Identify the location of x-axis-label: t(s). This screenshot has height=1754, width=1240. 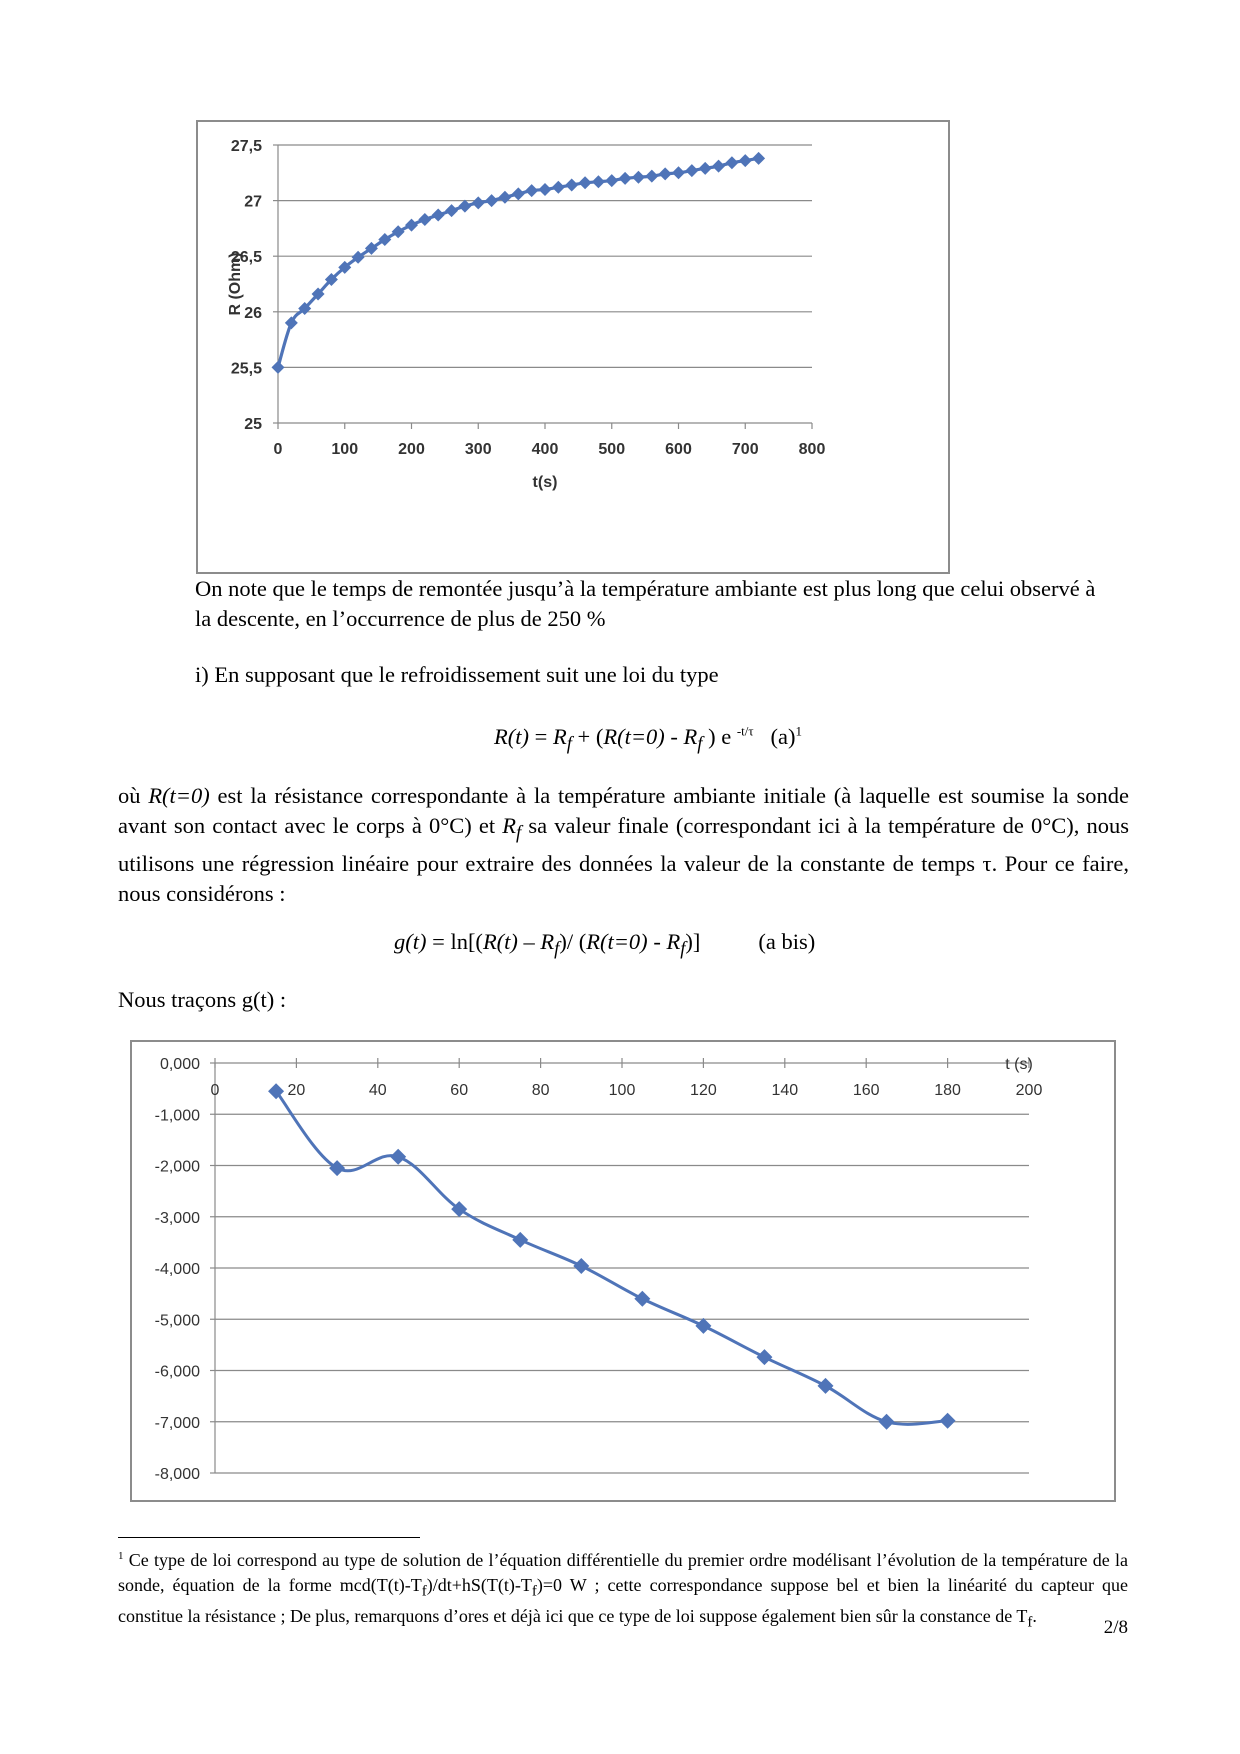
(545, 482).